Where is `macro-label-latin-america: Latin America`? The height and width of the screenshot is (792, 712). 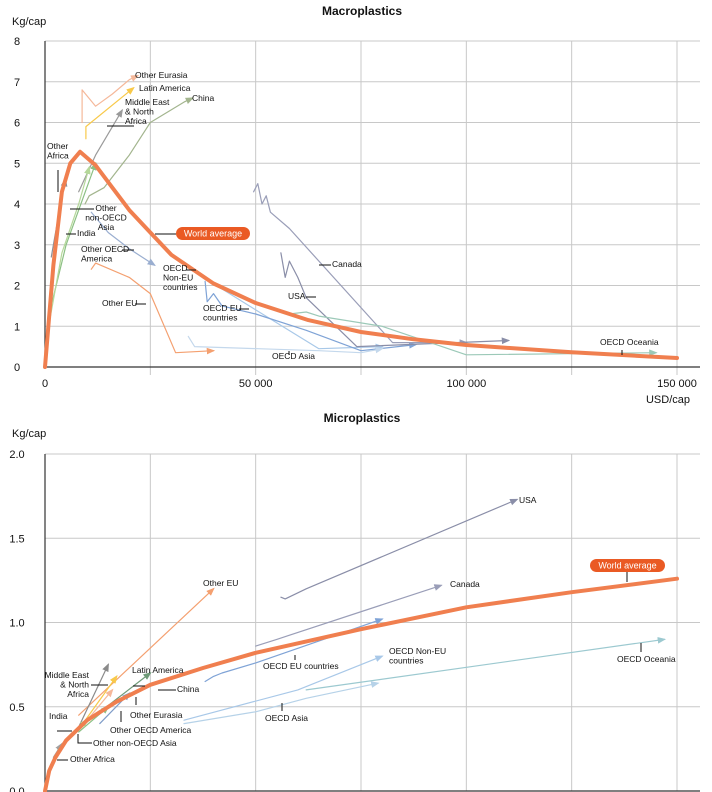 macro-label-latin-america: Latin America is located at coordinates (165, 88).